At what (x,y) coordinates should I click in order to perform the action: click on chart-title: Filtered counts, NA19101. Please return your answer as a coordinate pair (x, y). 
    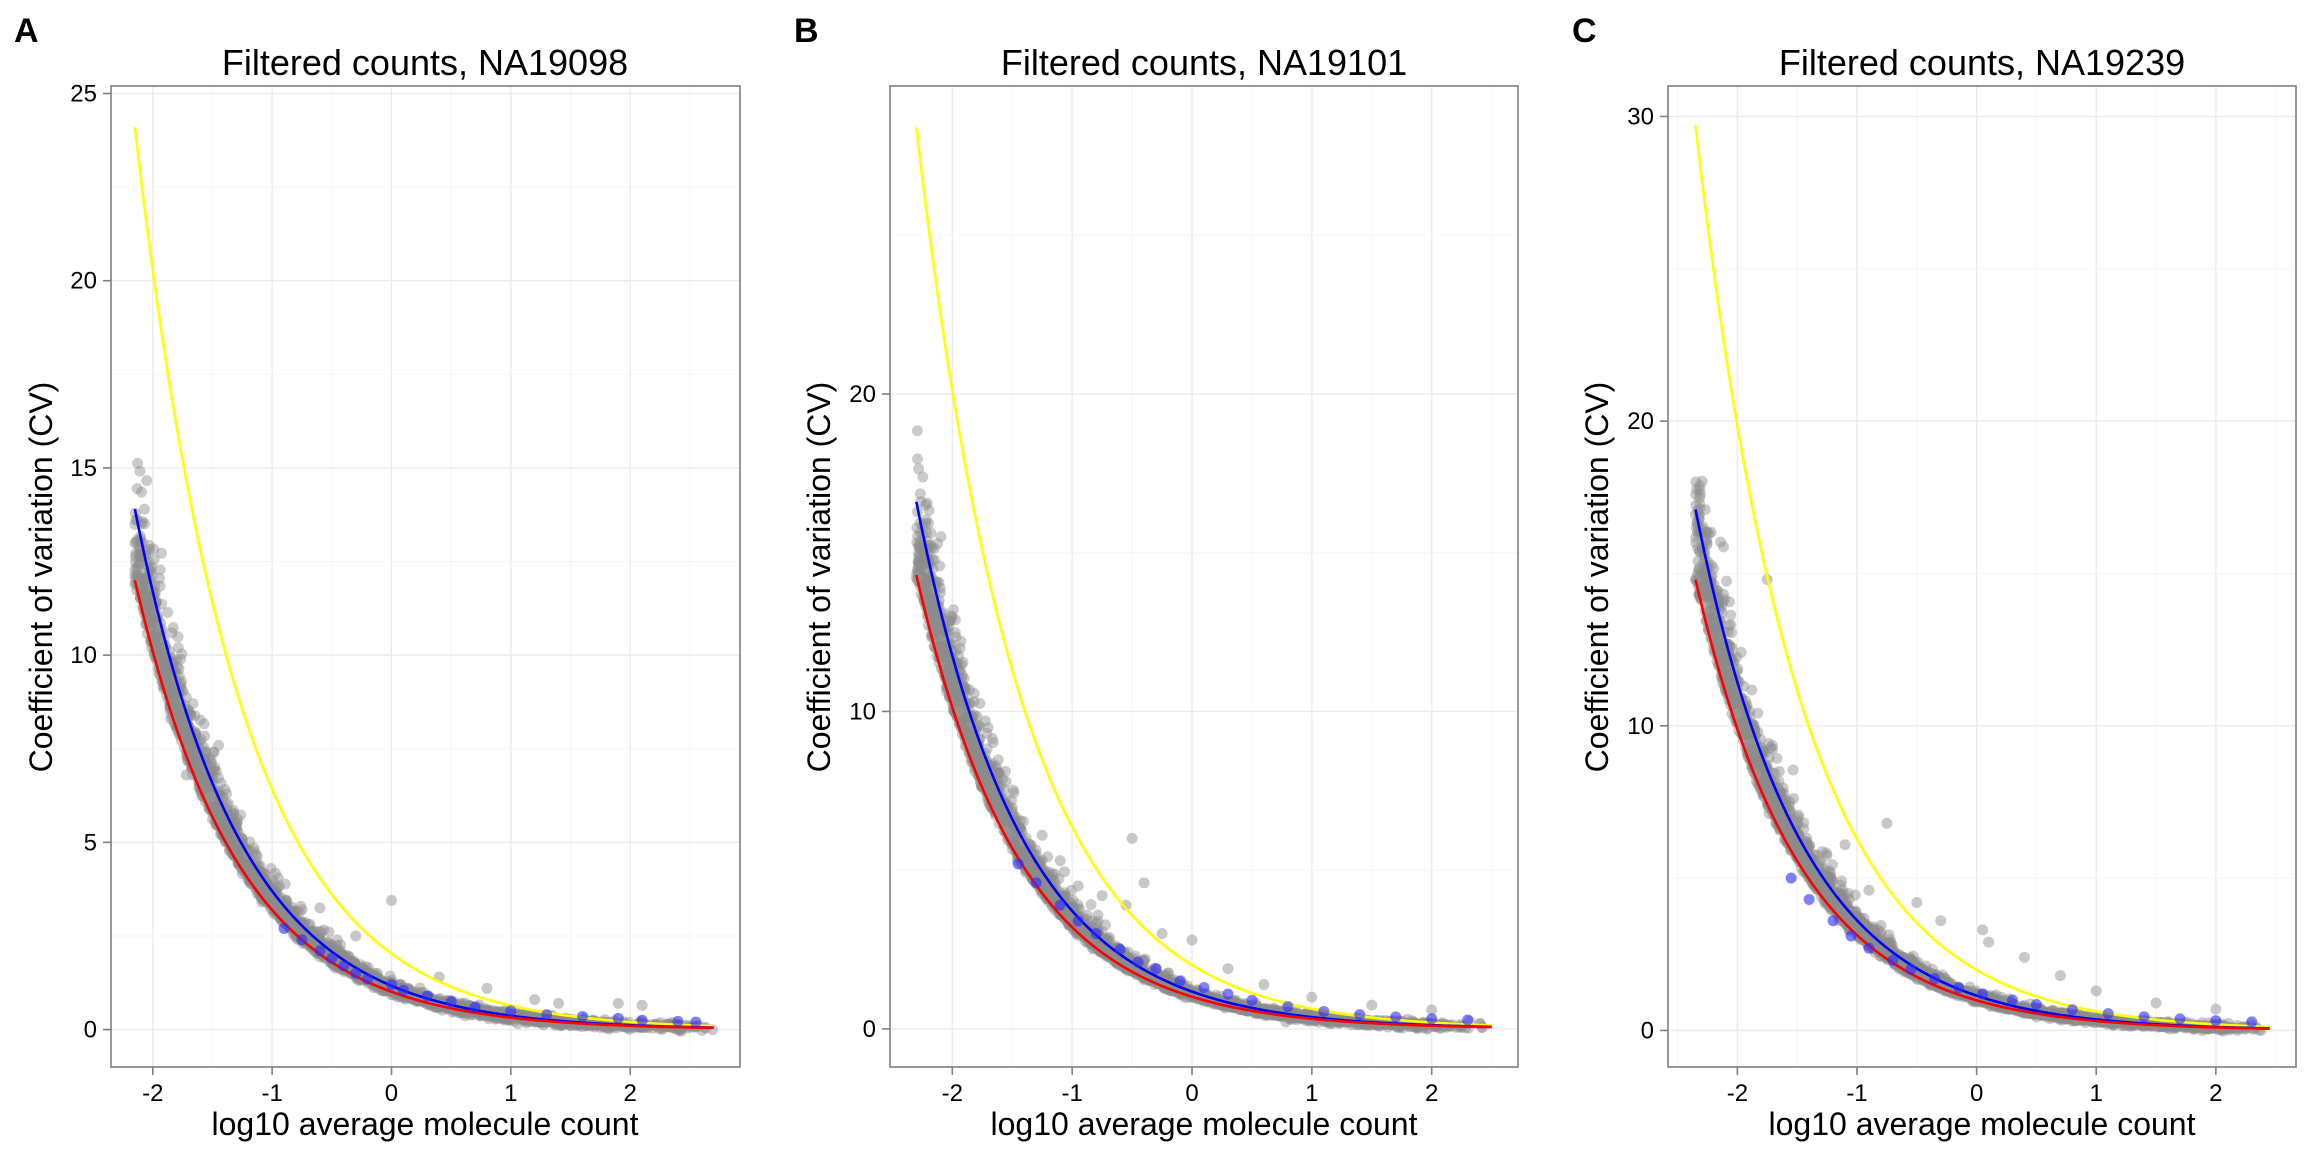
    Looking at the image, I should click on (1204, 62).